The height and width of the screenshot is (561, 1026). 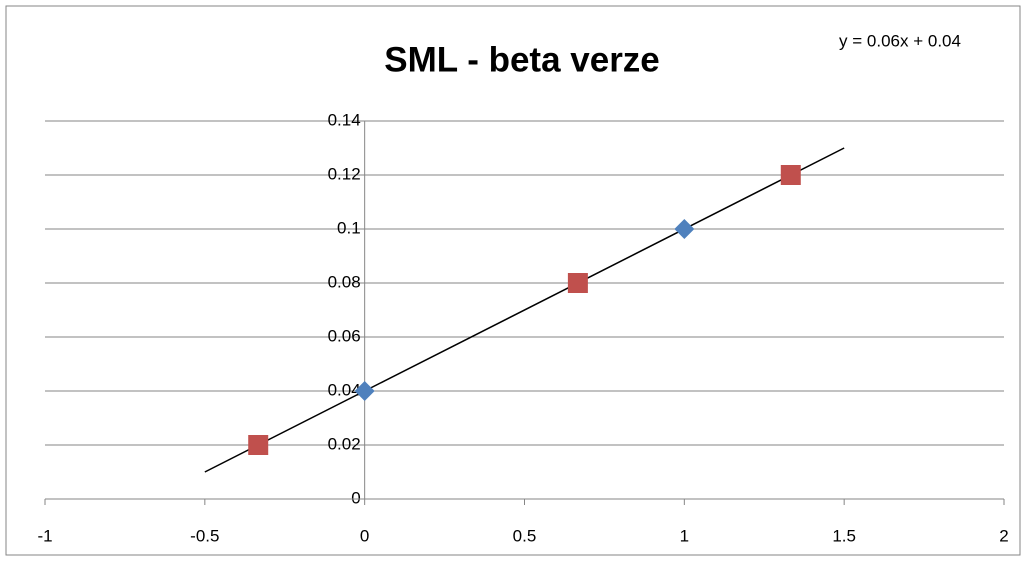 What do you see at coordinates (355, 497) in the screenshot?
I see `y-tick-label: 0` at bounding box center [355, 497].